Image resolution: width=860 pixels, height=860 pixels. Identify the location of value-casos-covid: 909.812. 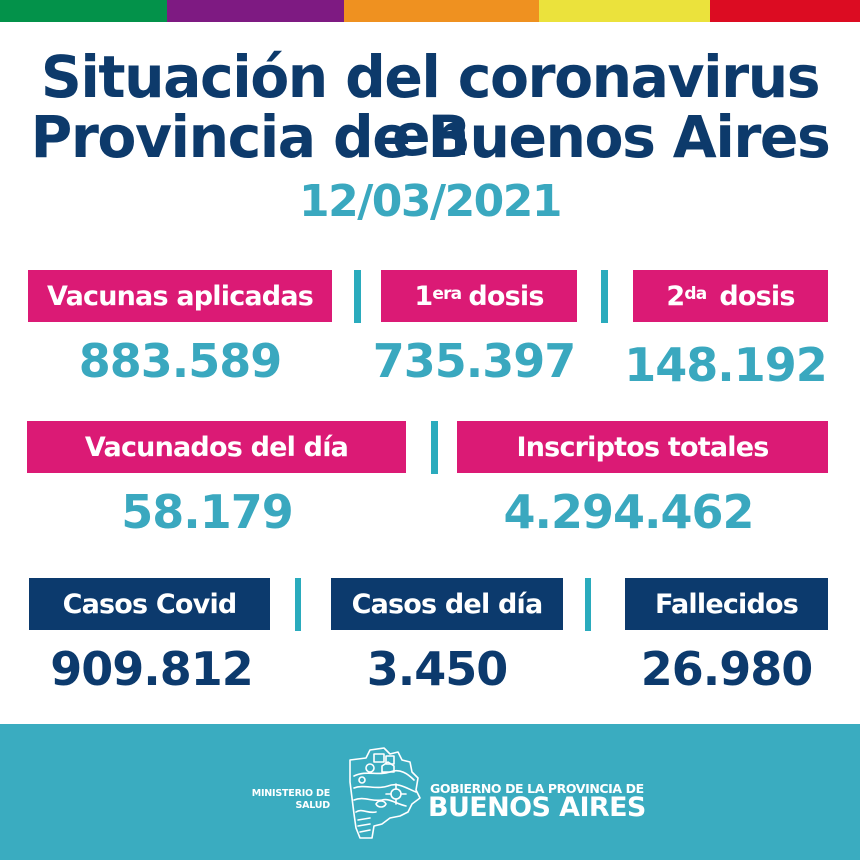
(152, 669).